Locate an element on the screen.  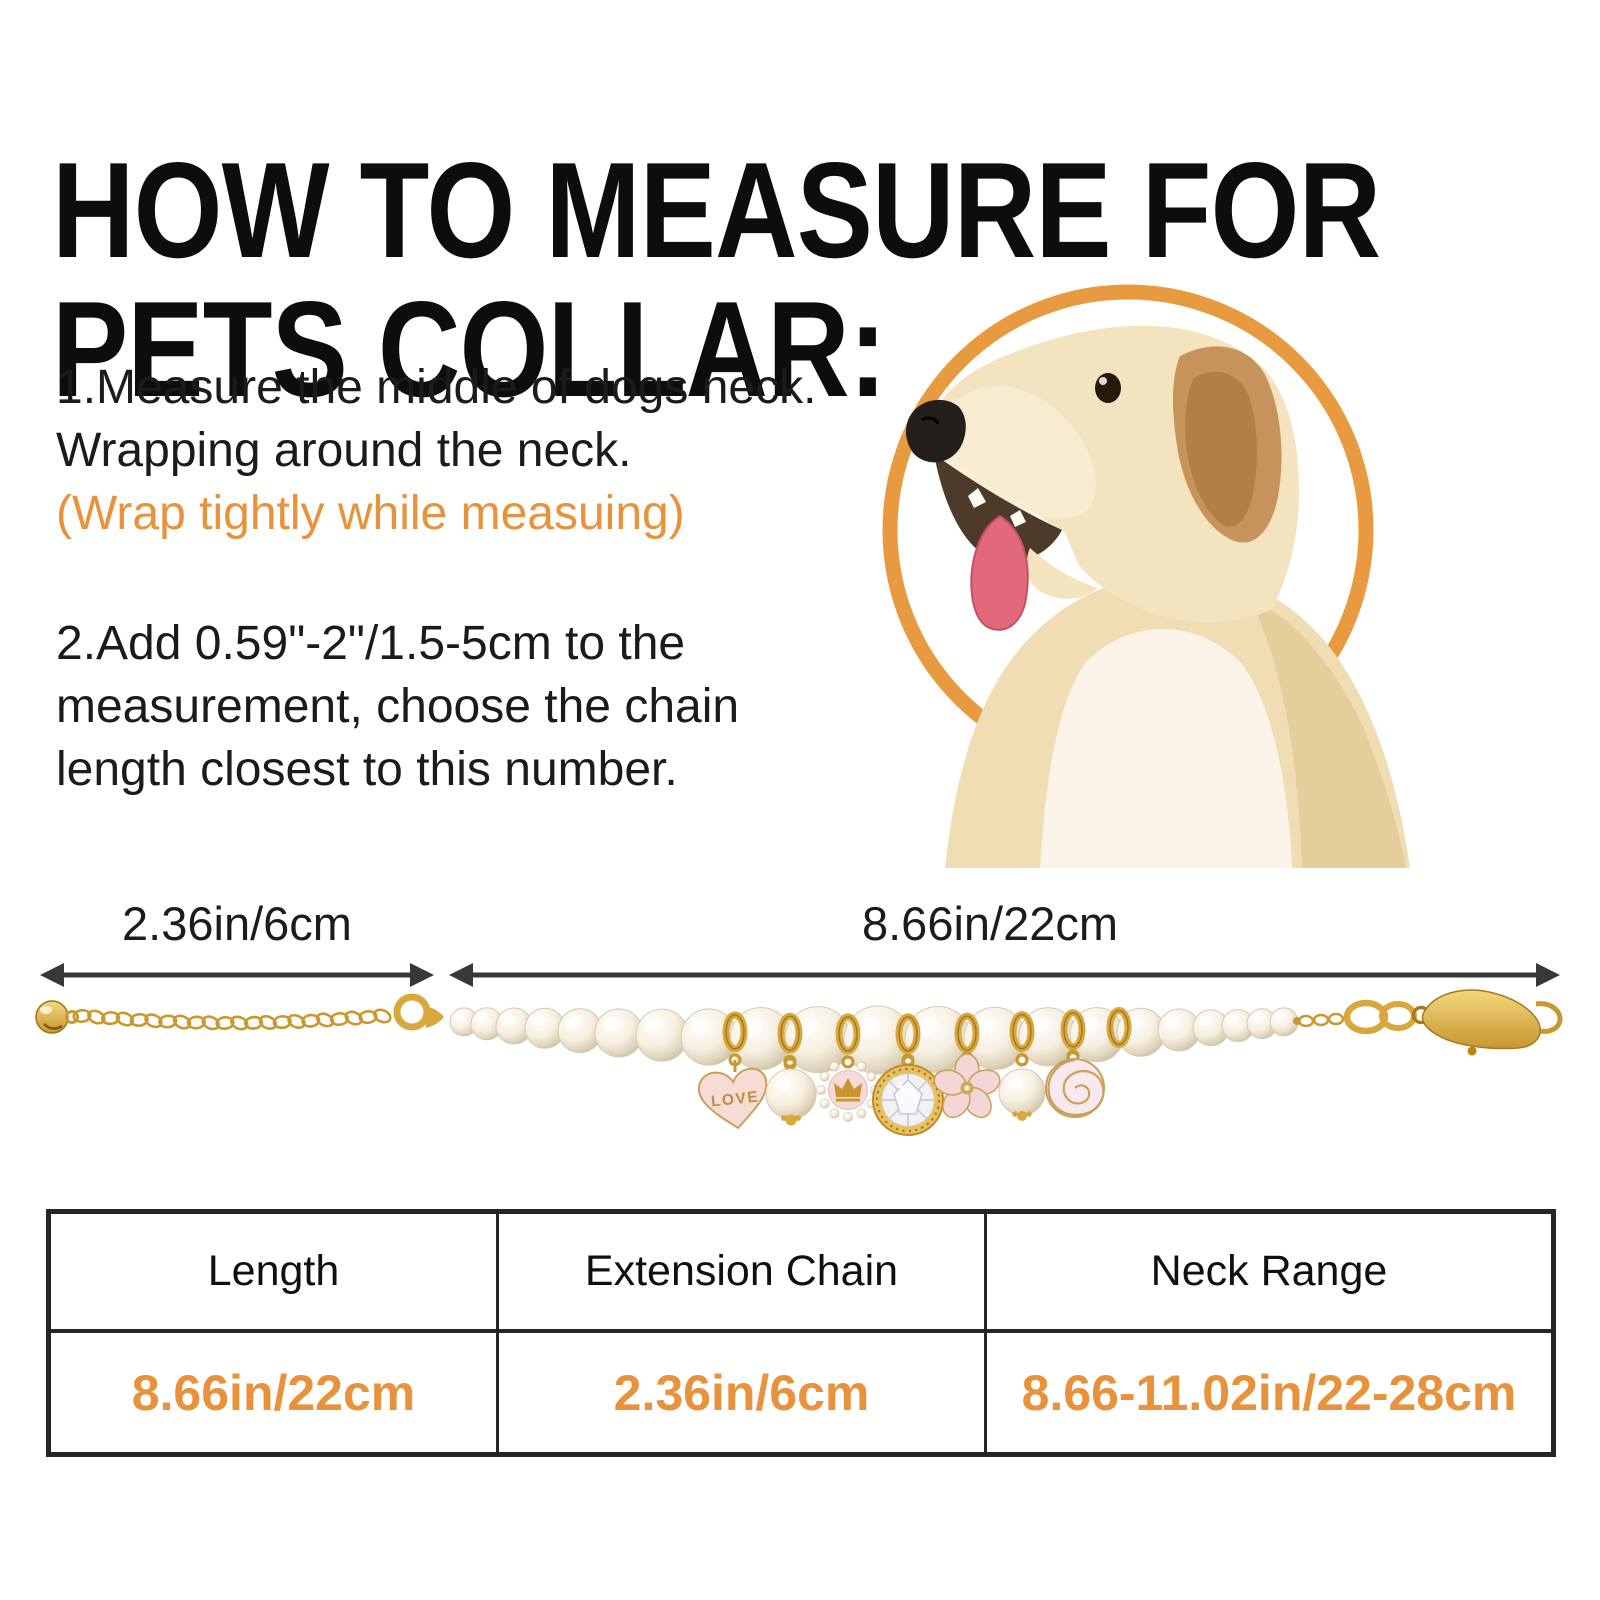
table-value-length: 8.66in/22cm is located at coordinates (275, 1392).